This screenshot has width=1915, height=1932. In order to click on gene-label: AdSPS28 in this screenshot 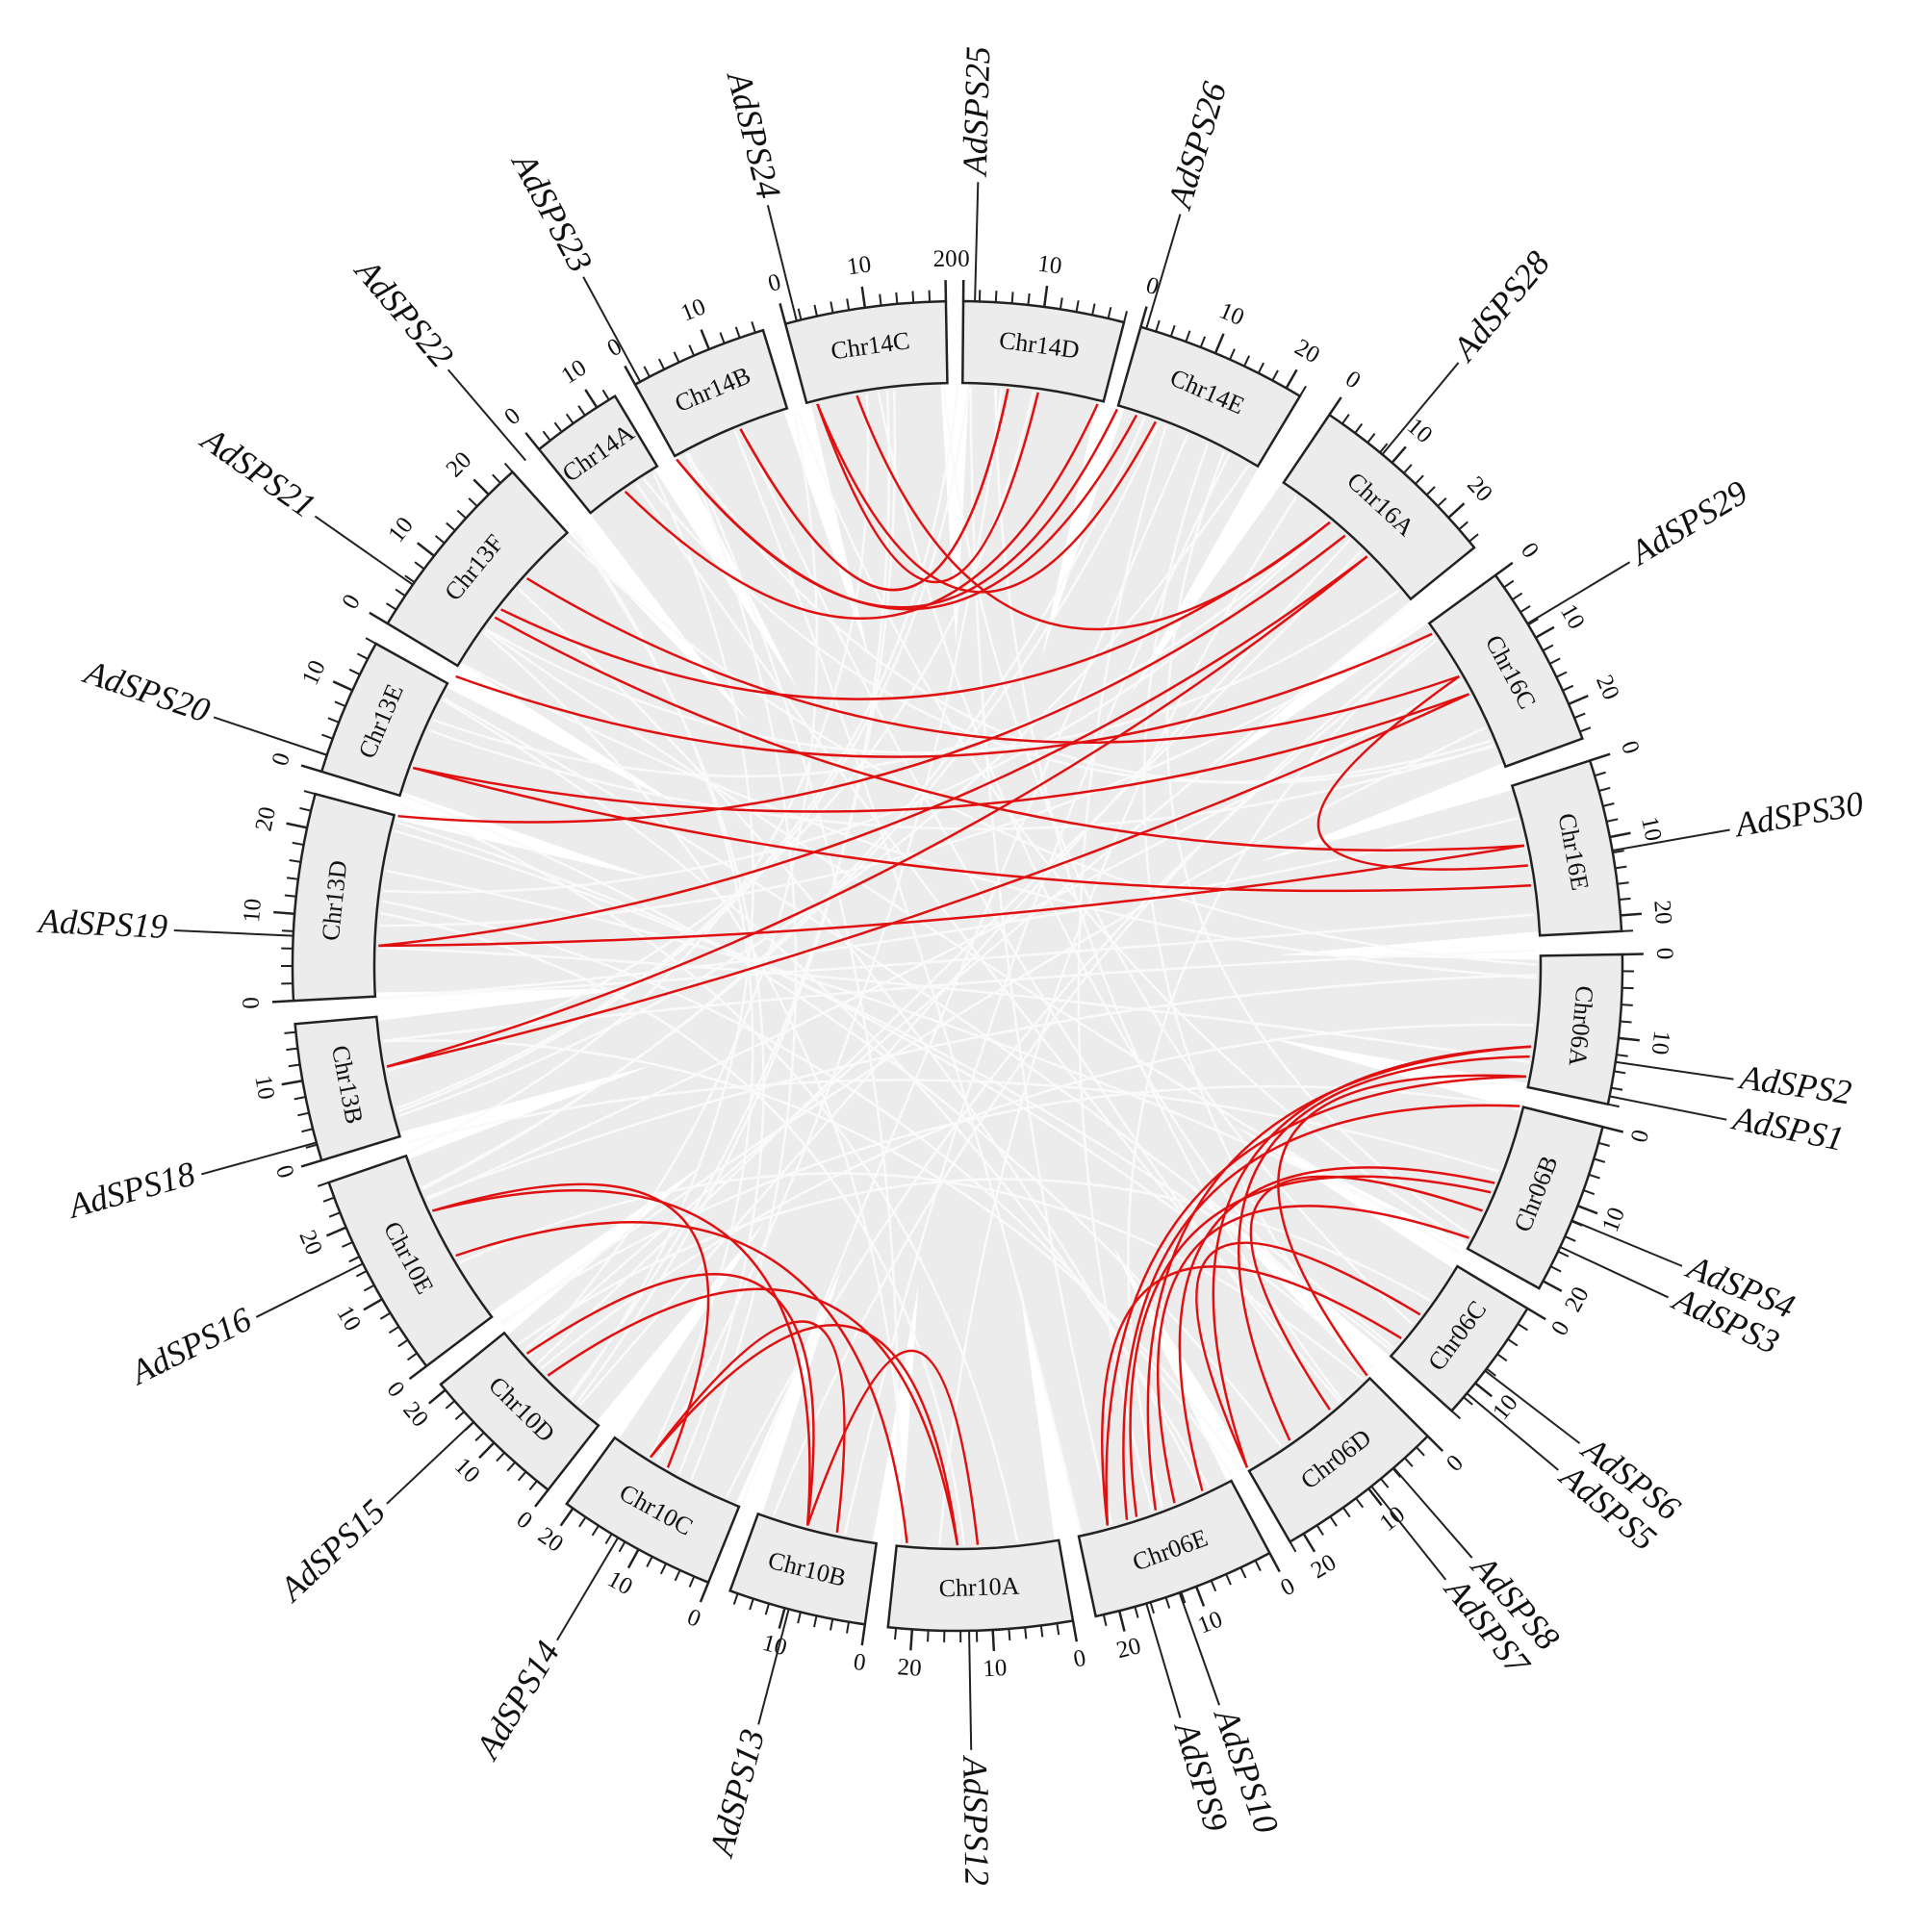, I will do `click(1501, 306)`.